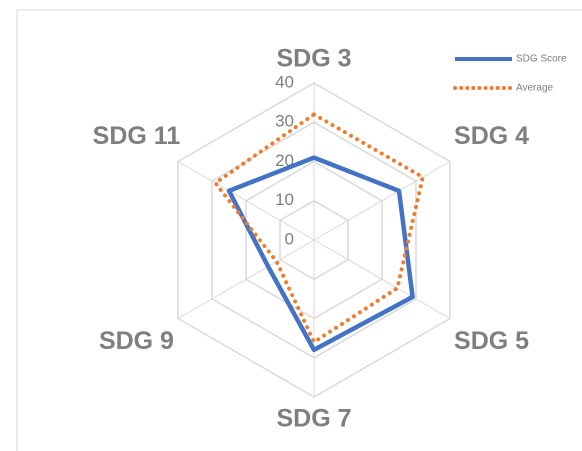 Image resolution: width=582 pixels, height=451 pixels. I want to click on y-tick-label: 30, so click(284, 121).